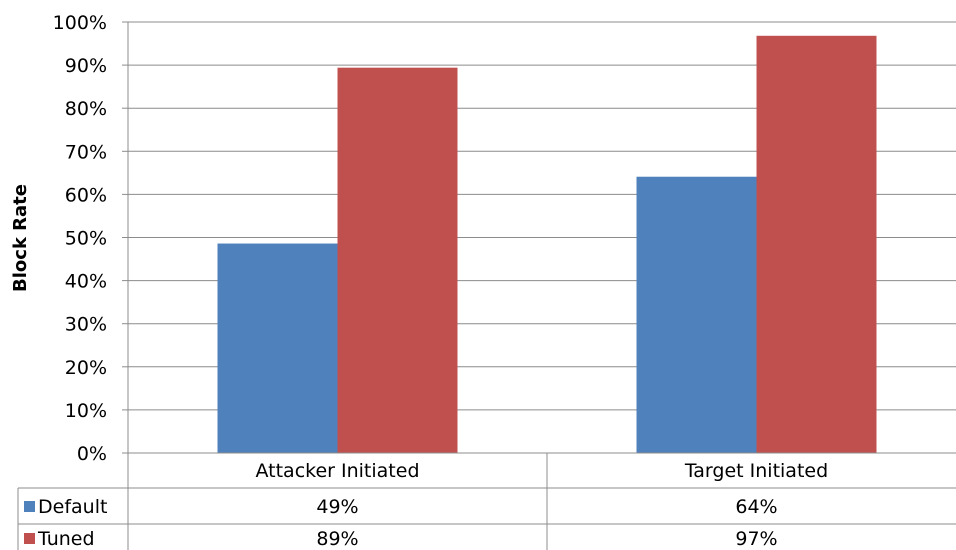  Describe the element at coordinates (86, 282) in the screenshot. I see `y-tick-label: 40%` at that location.